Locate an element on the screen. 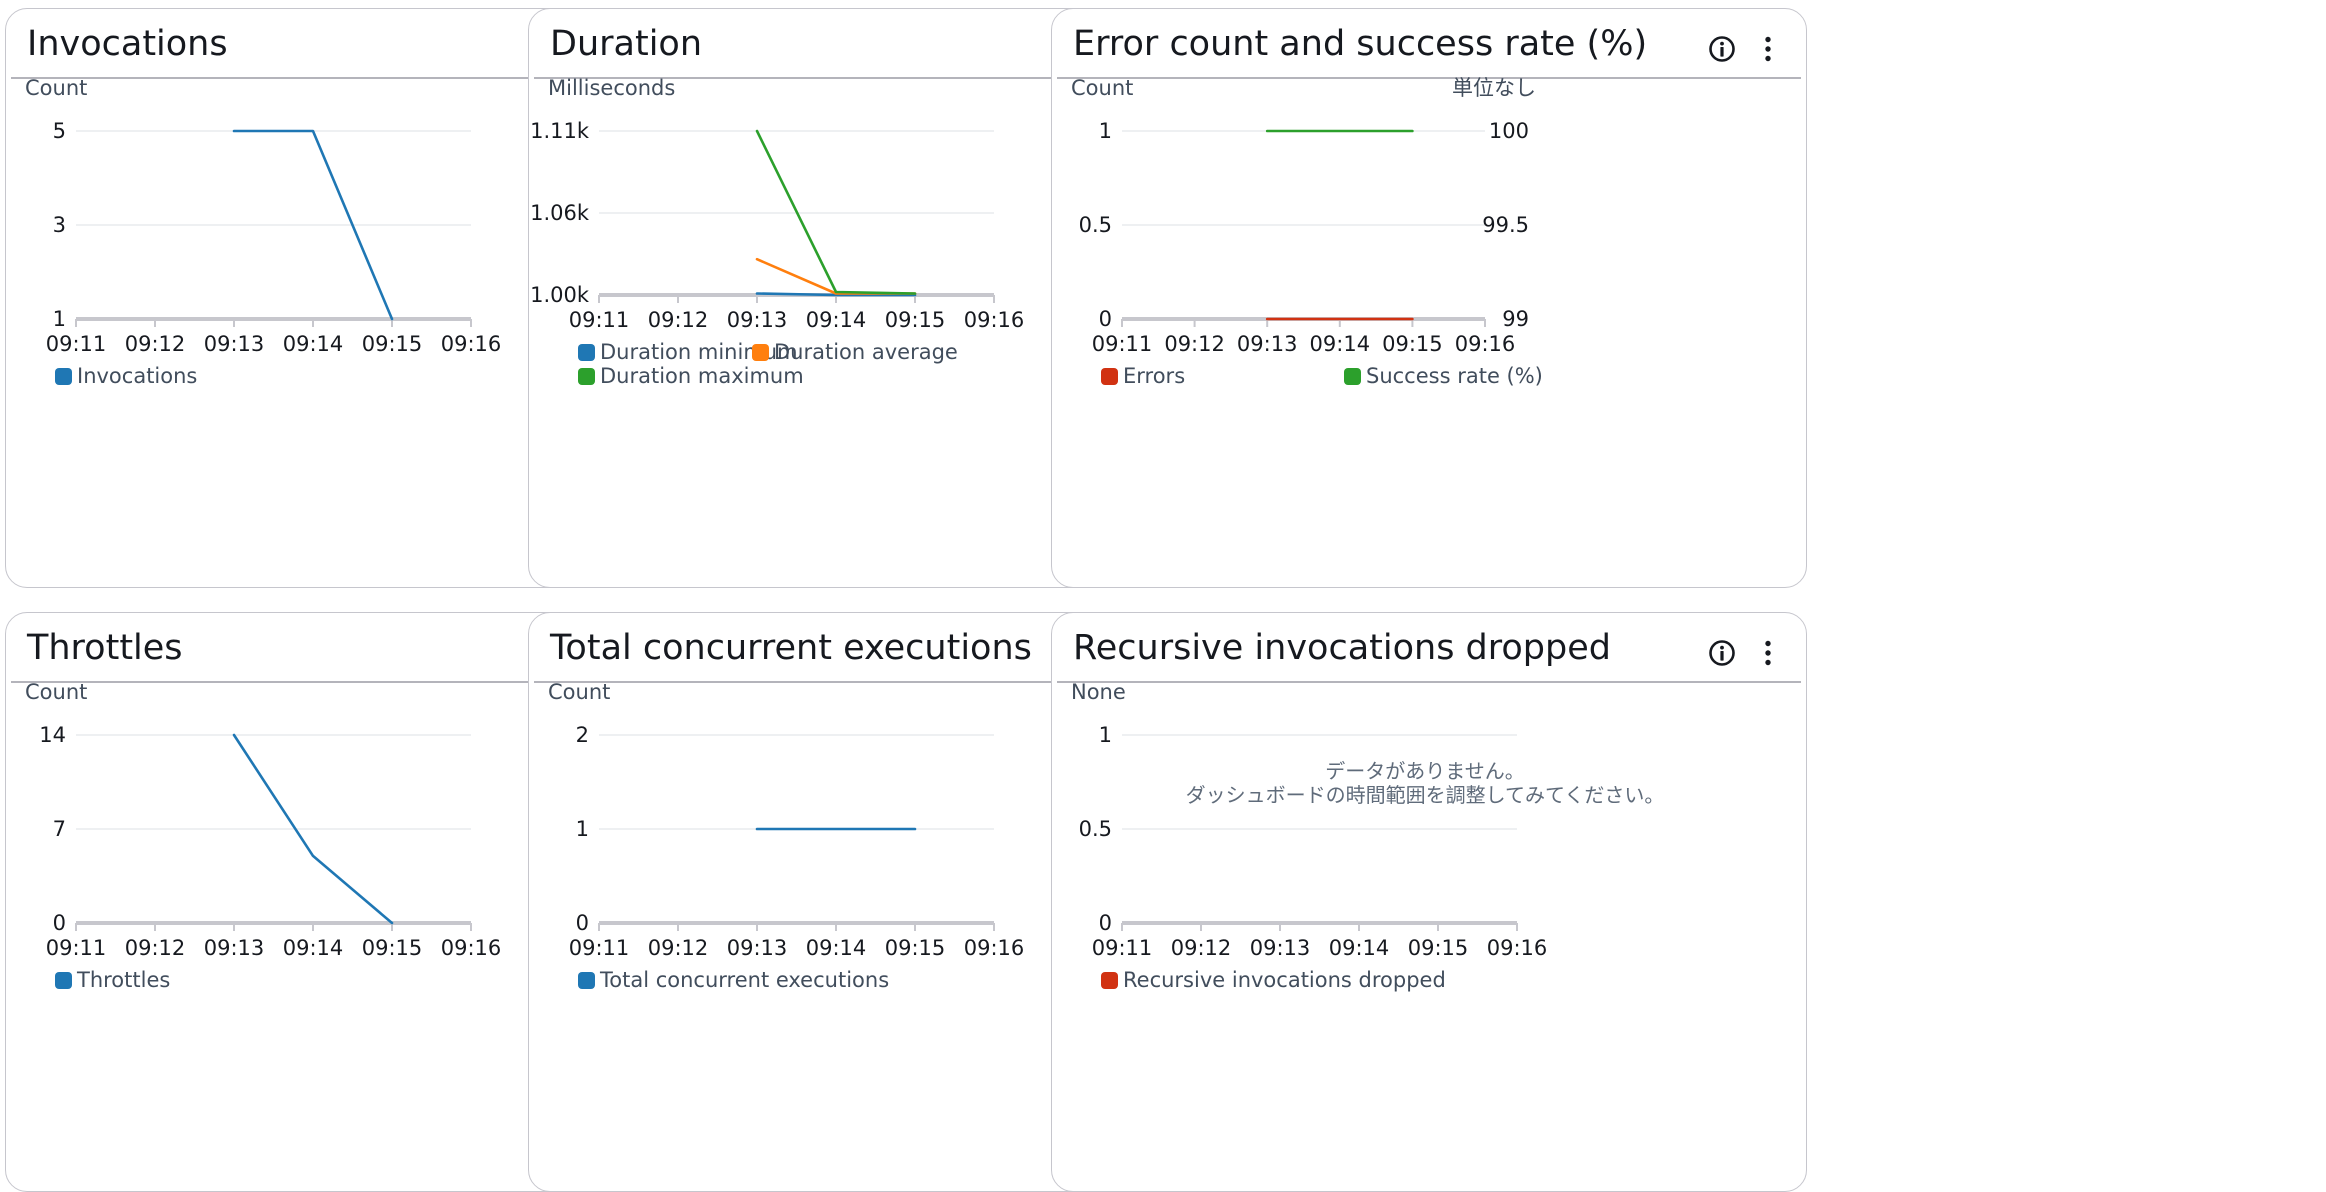 This screenshot has width=2326, height=1192. y-tick-label: 5 is located at coordinates (59, 131).